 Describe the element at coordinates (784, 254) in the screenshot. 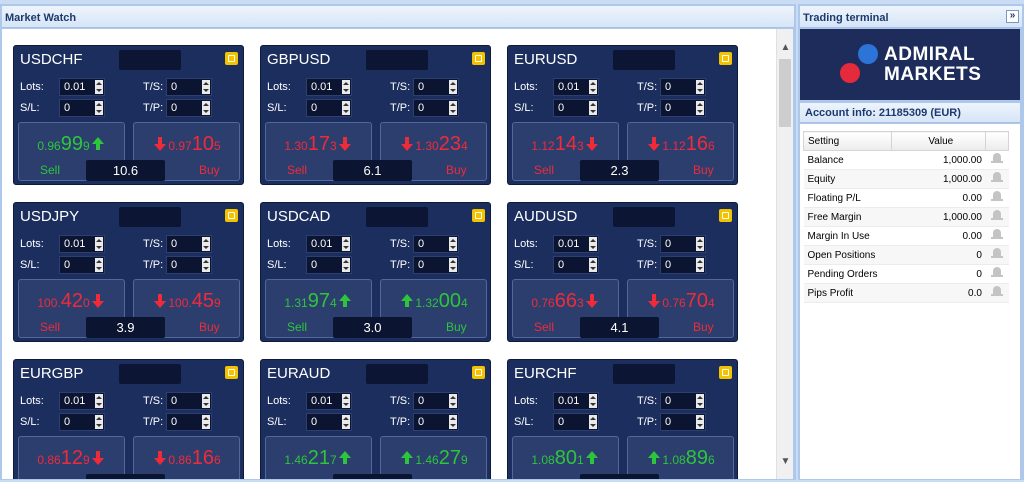

I see `market-watch-scrollbar: ▲ ▼` at that location.